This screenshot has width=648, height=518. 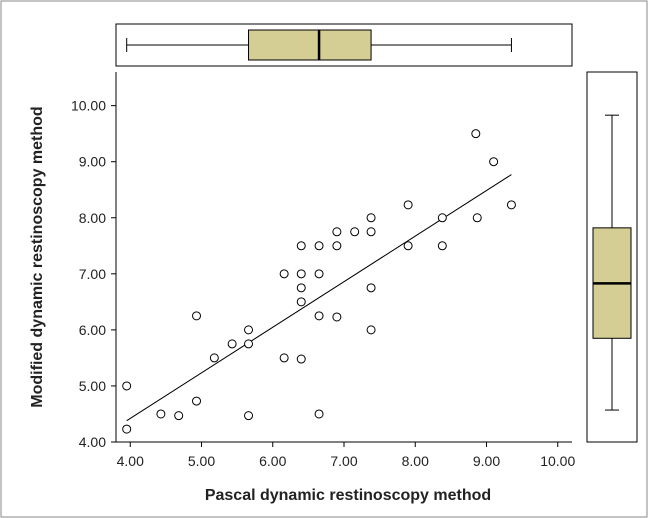 I want to click on y-tick-label: 9.00, so click(x=92, y=162).